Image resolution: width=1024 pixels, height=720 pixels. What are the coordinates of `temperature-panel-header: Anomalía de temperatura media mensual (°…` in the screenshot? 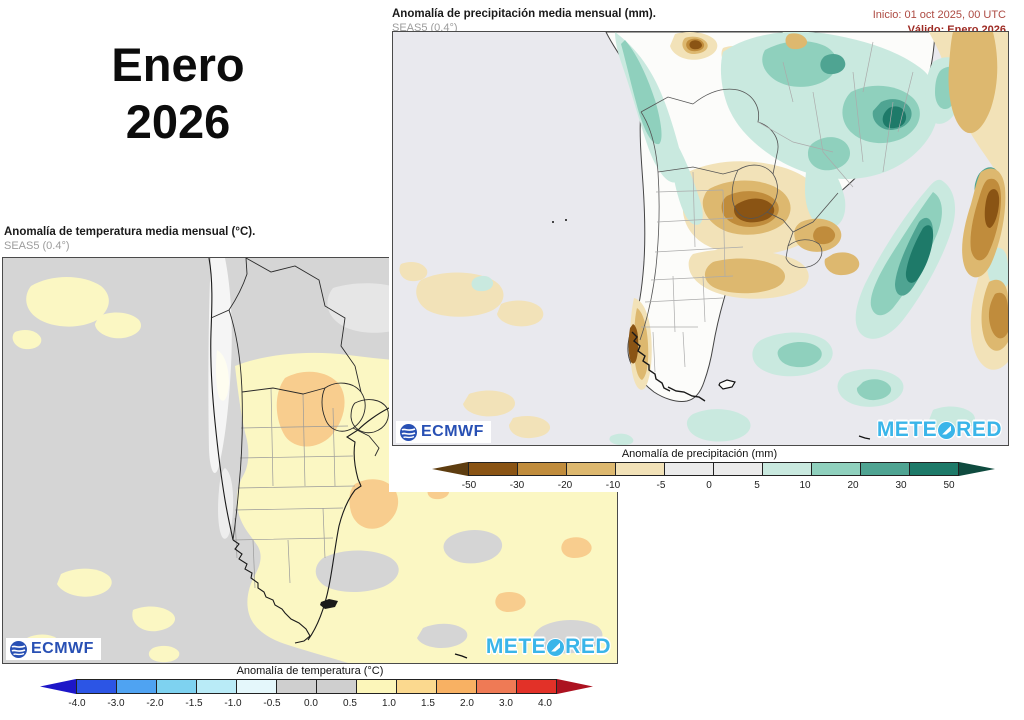 It's located at (194, 239).